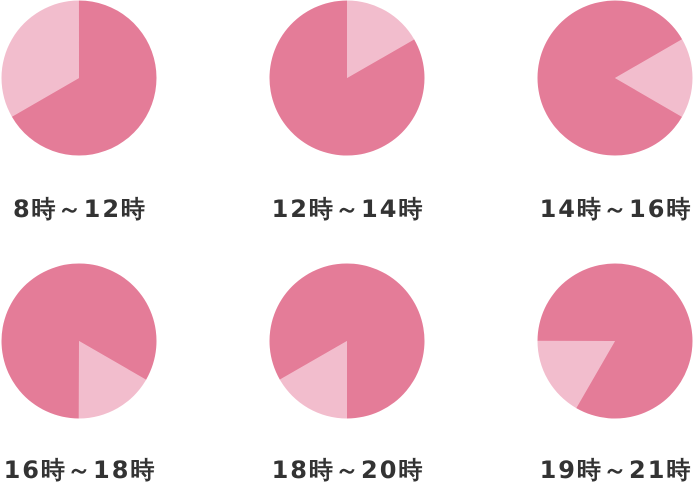 The height and width of the screenshot is (495, 694). I want to click on title: 18時～20時, so click(348, 470).